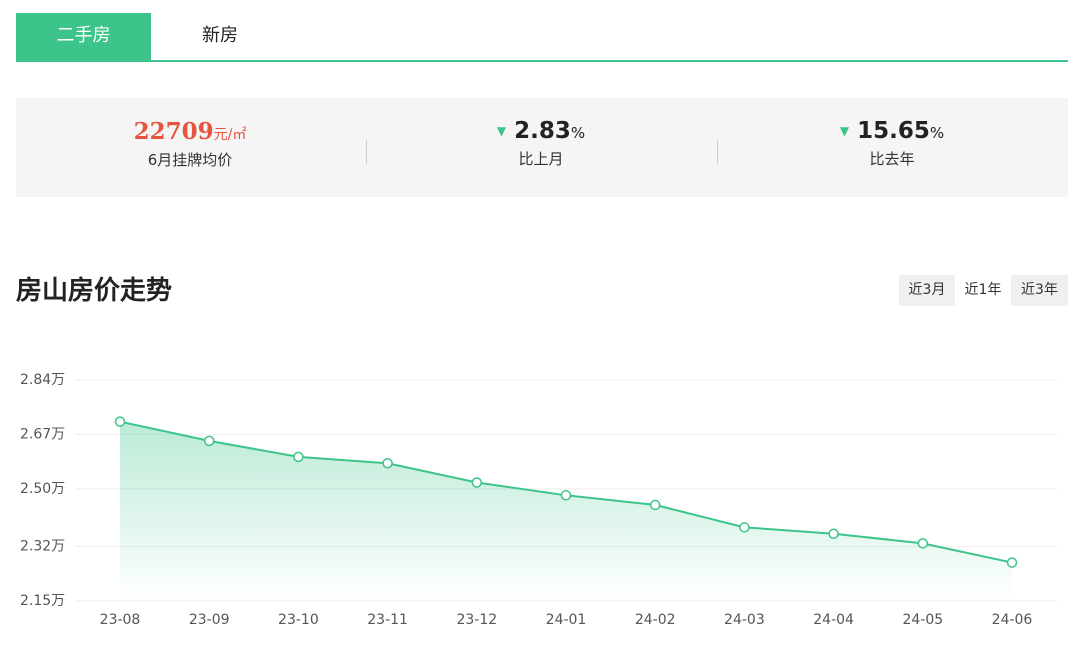 The height and width of the screenshot is (651, 1080). Describe the element at coordinates (42, 380) in the screenshot. I see `y-tick-label: 2.84万` at that location.